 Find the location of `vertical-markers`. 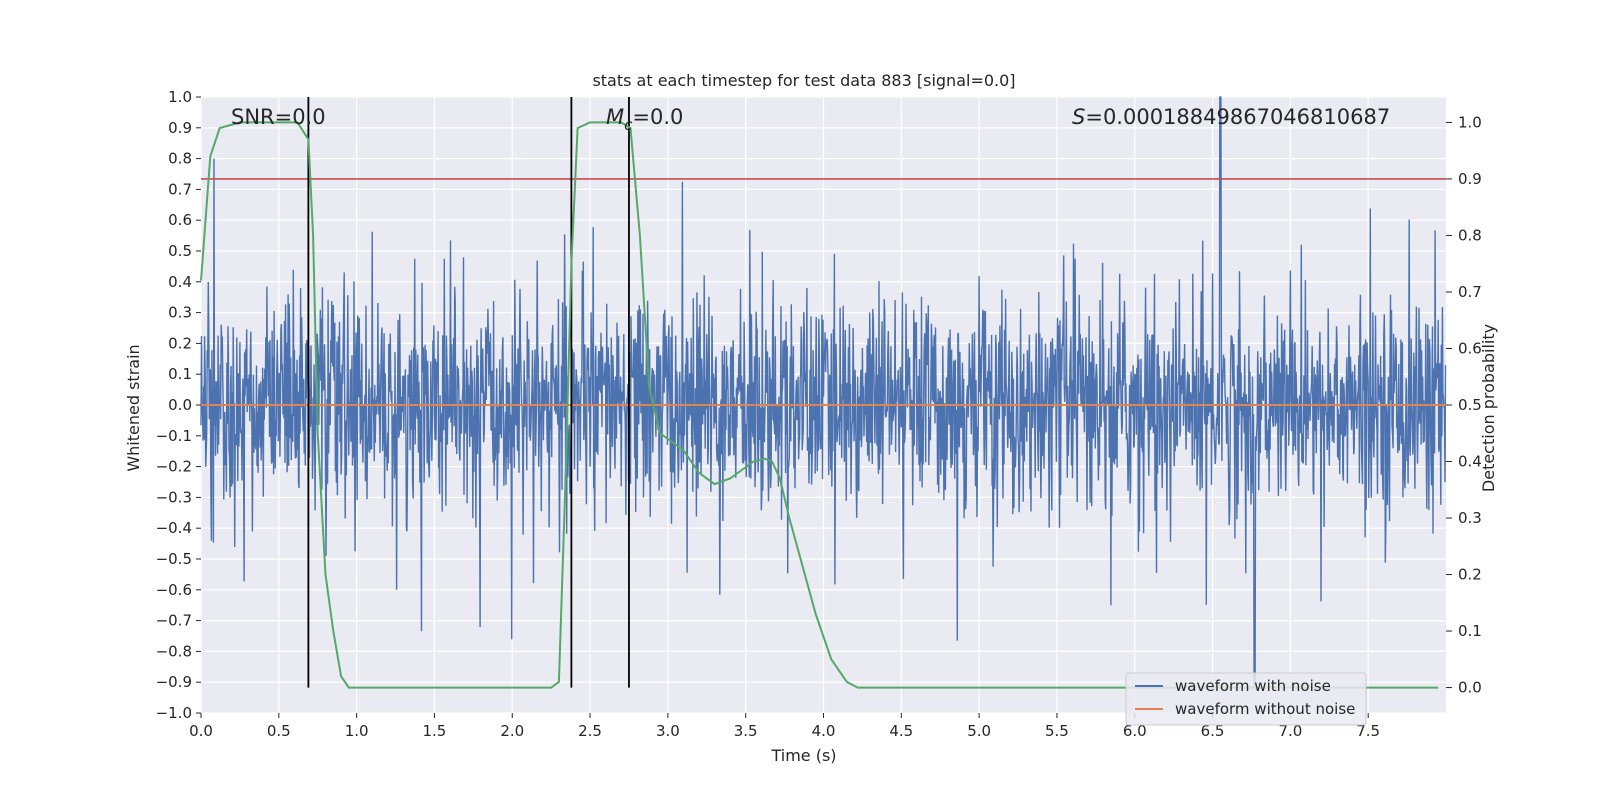

vertical-markers is located at coordinates (468, 392).